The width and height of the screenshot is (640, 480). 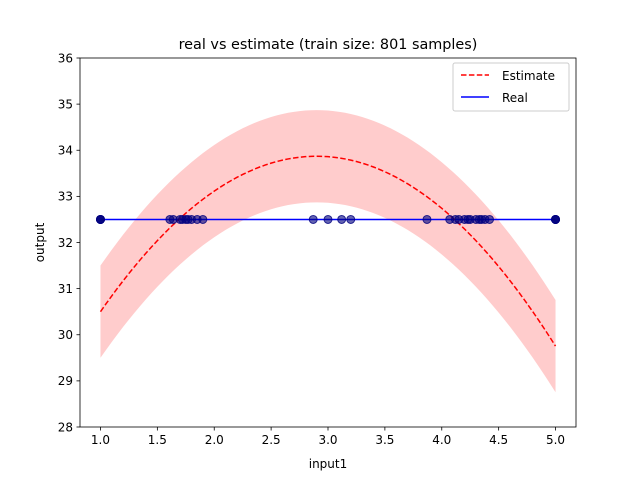 What do you see at coordinates (555, 440) in the screenshot?
I see `x-tick-label: 5.0` at bounding box center [555, 440].